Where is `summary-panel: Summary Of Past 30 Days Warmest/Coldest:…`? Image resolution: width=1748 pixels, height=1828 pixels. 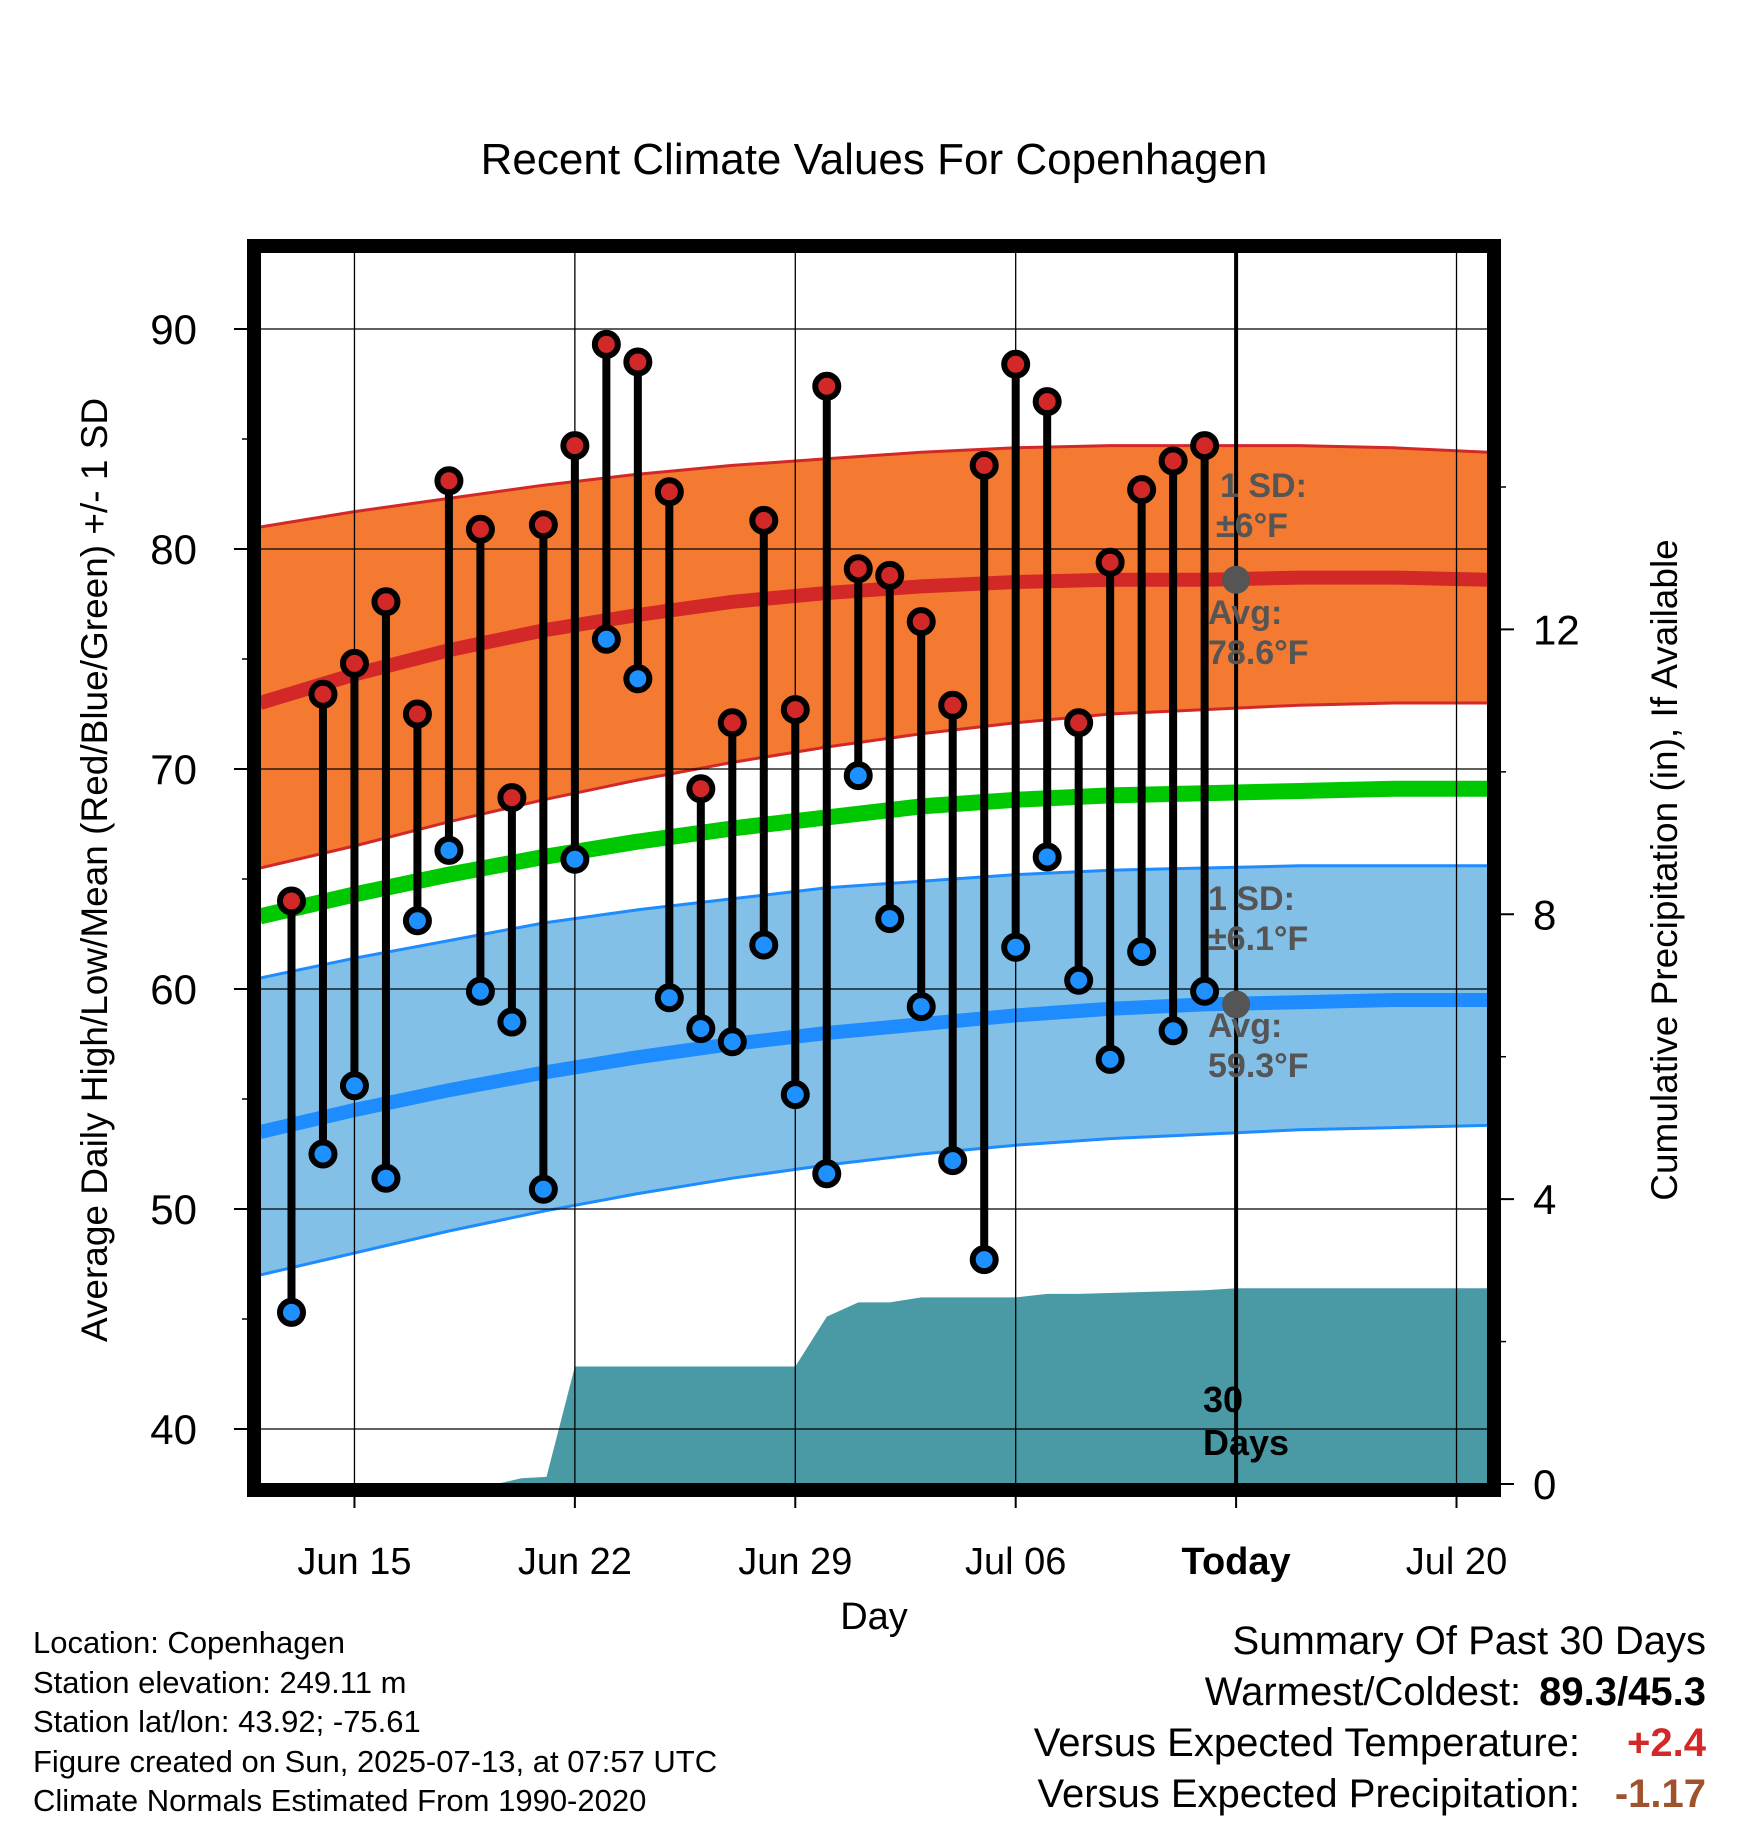 summary-panel: Summary Of Past 30 Days Warmest/Coldest:… is located at coordinates (1370, 1718).